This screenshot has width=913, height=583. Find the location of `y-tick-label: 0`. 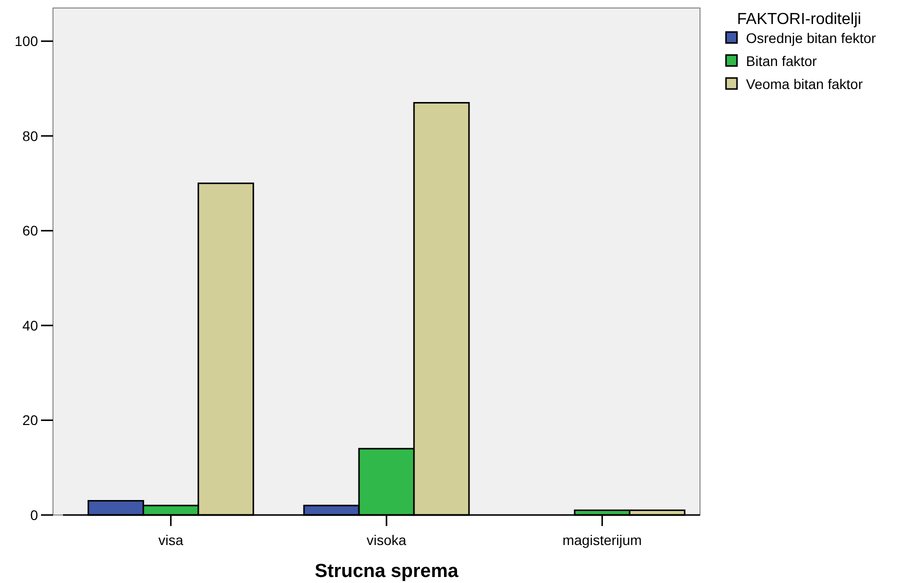

y-tick-label: 0 is located at coordinates (34, 514).